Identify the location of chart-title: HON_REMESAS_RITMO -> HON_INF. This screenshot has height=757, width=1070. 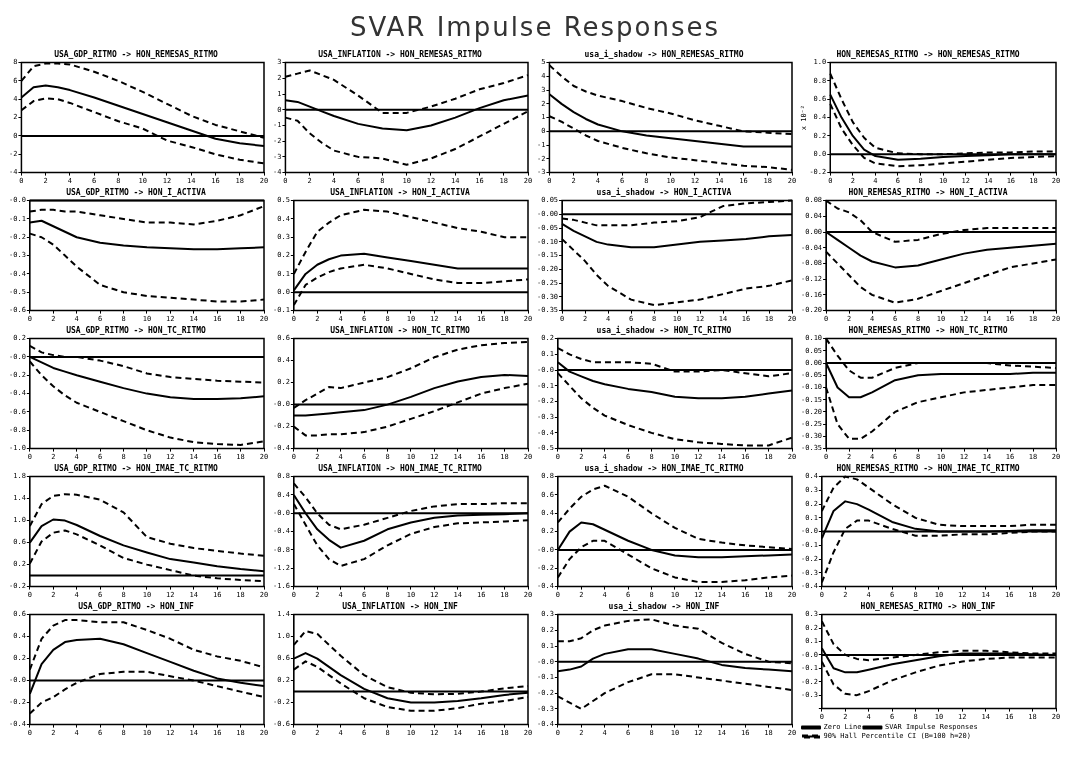
(928, 606).